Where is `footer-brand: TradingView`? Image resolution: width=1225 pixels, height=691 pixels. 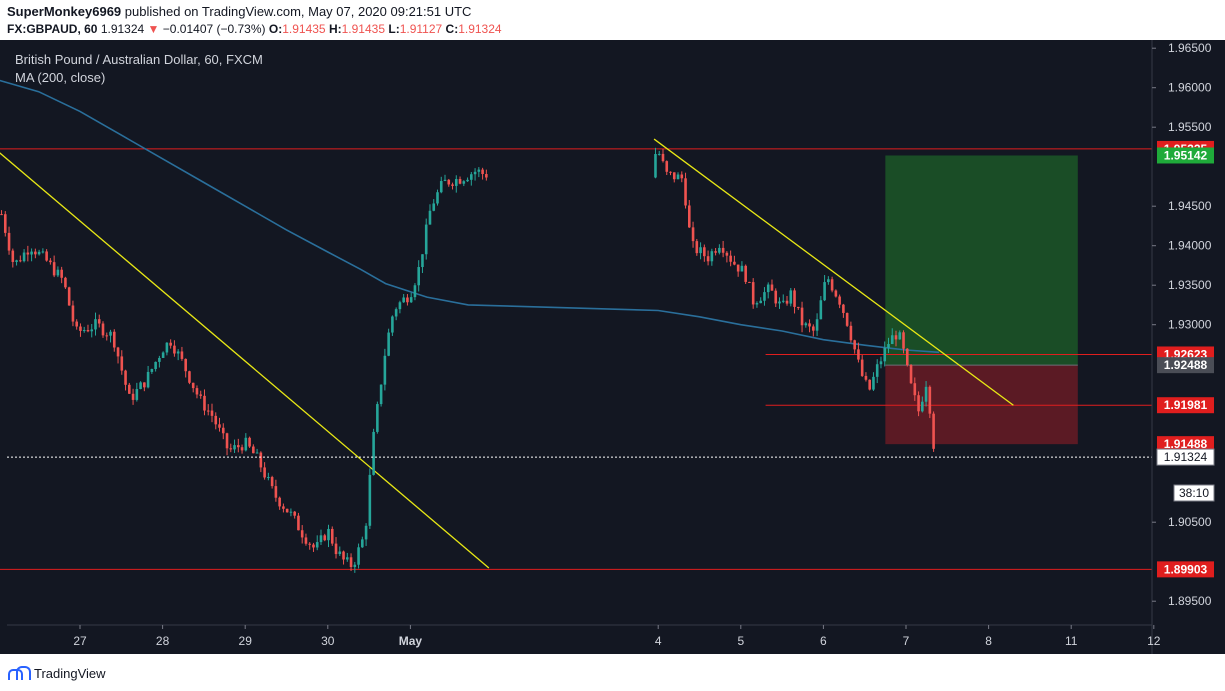
footer-brand: TradingView is located at coordinates (70, 673).